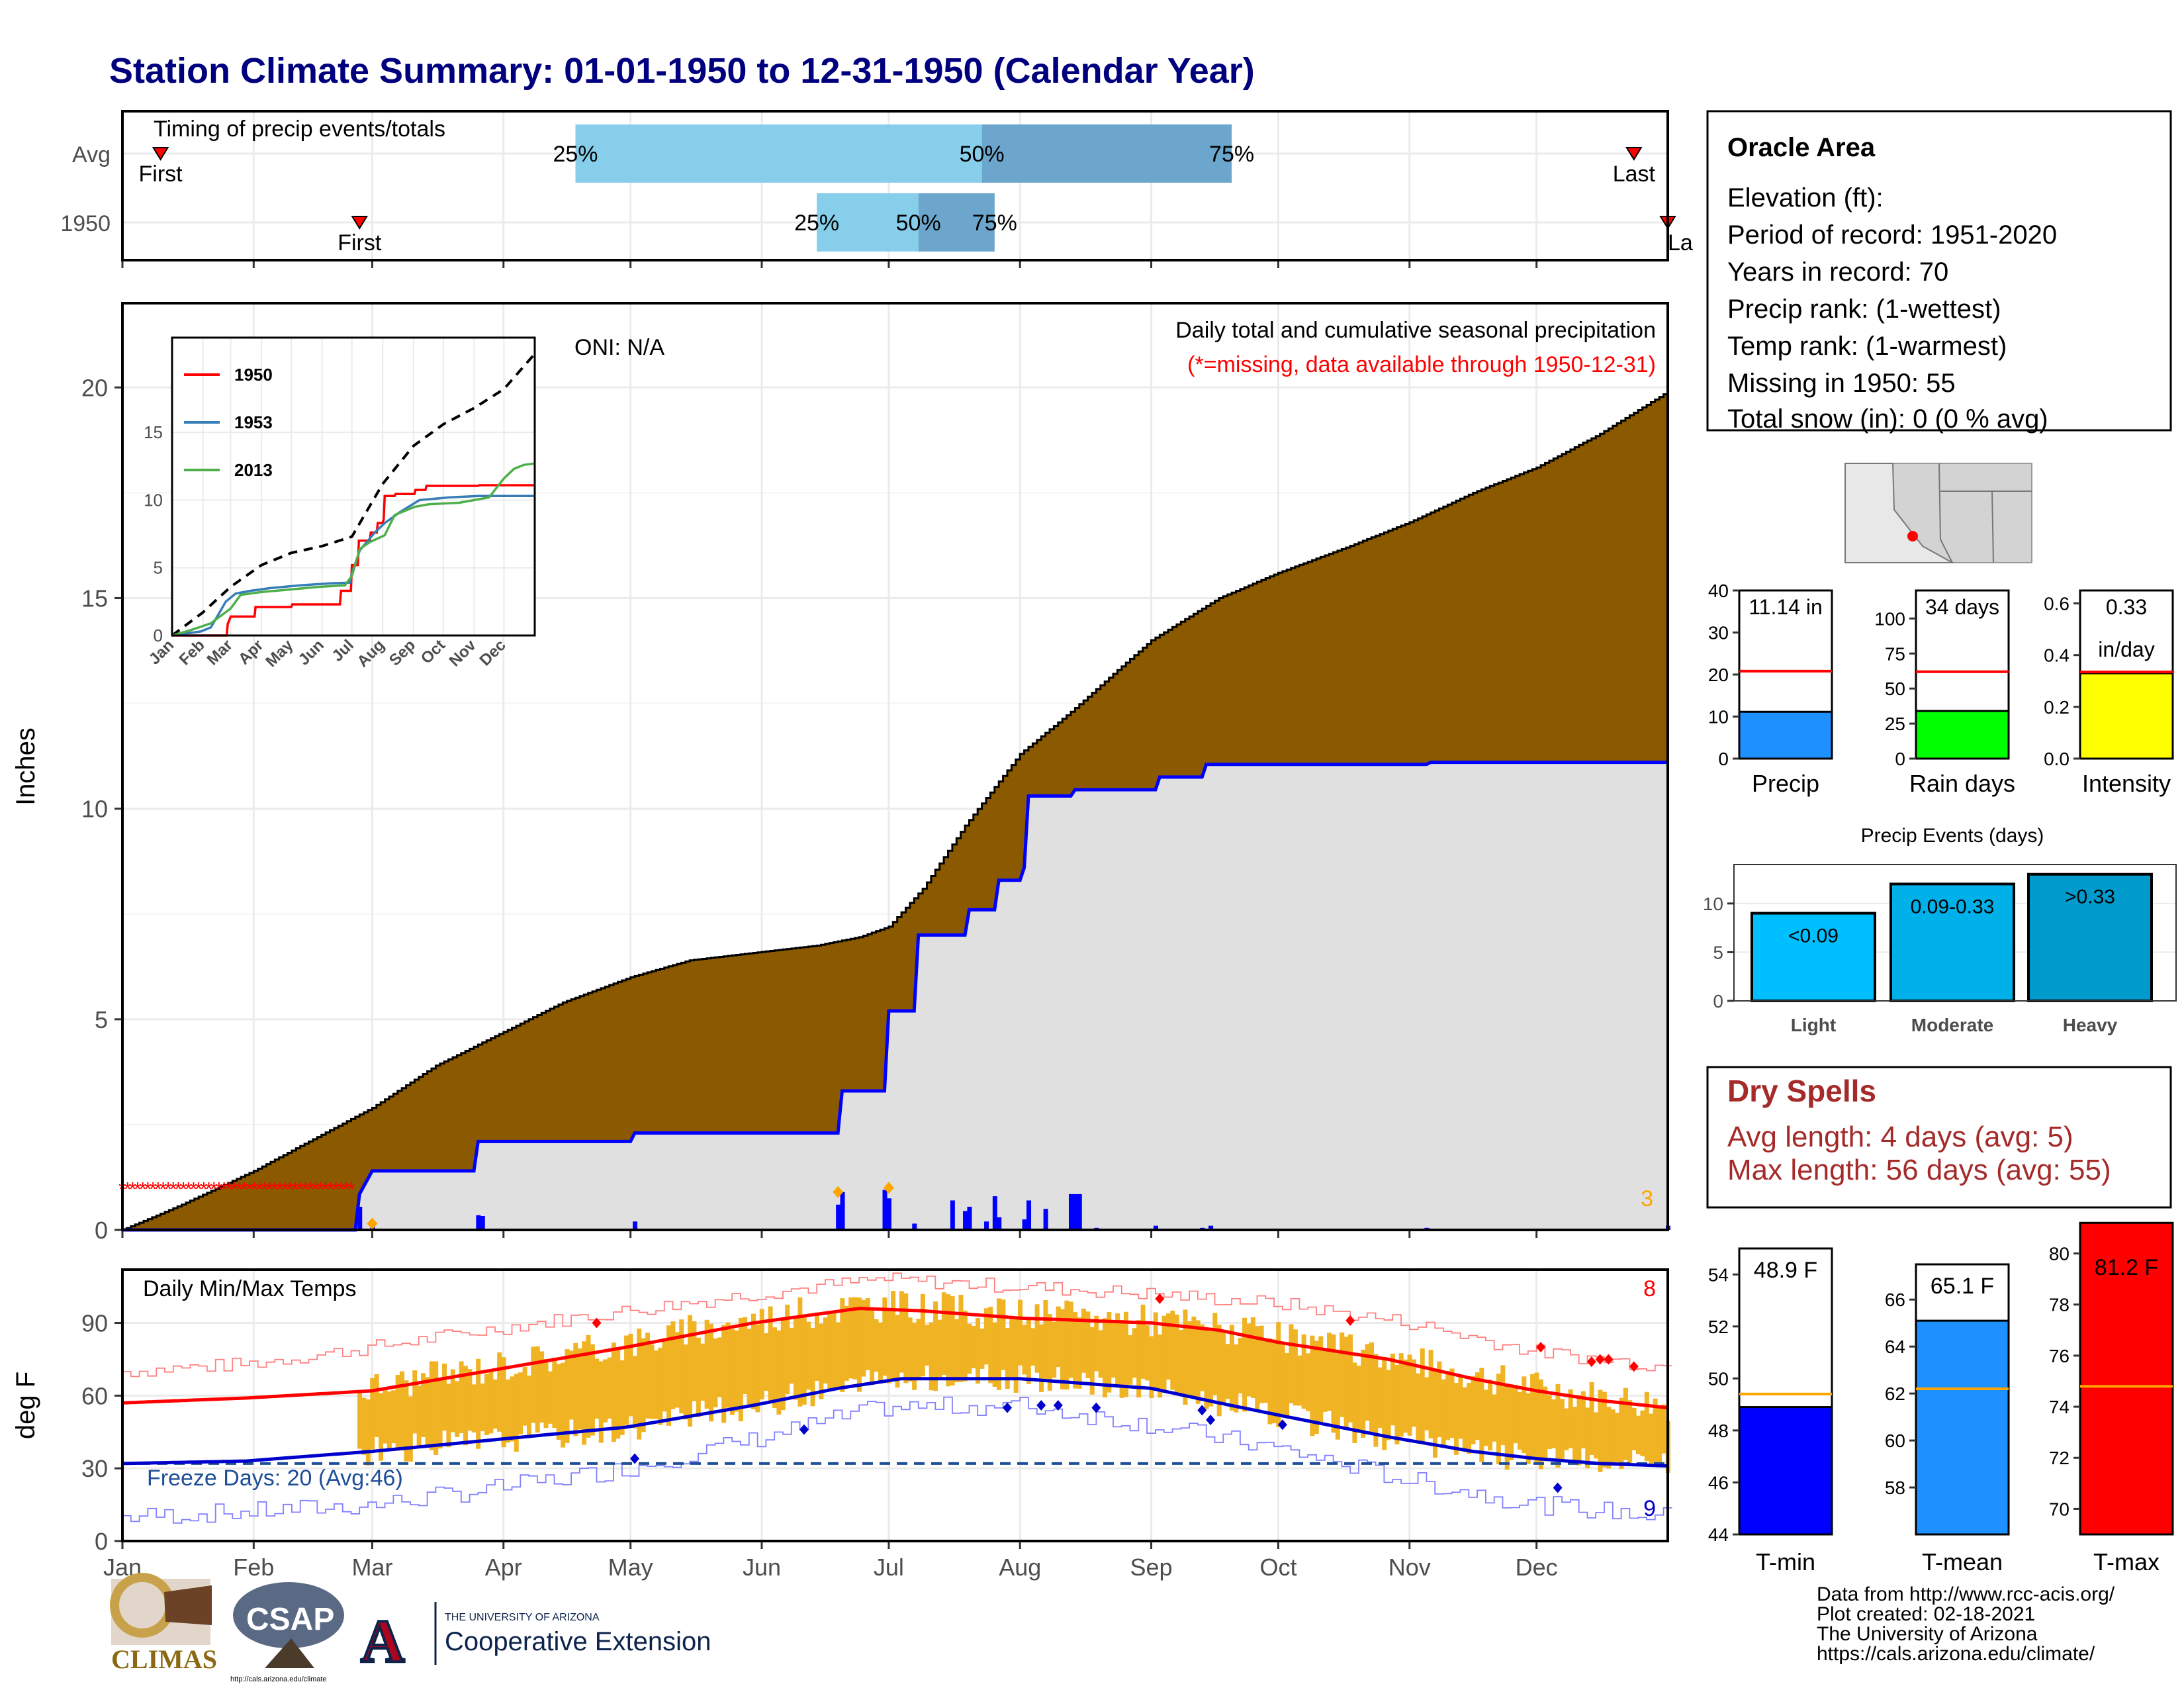  Describe the element at coordinates (1786, 1270) in the screenshot. I see `temp-gauge-value-T-min: 48.9 F` at that location.